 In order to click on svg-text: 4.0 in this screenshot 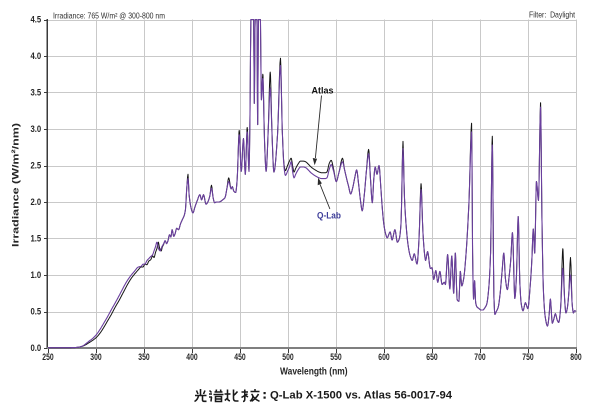, I will do `click(36, 56)`.